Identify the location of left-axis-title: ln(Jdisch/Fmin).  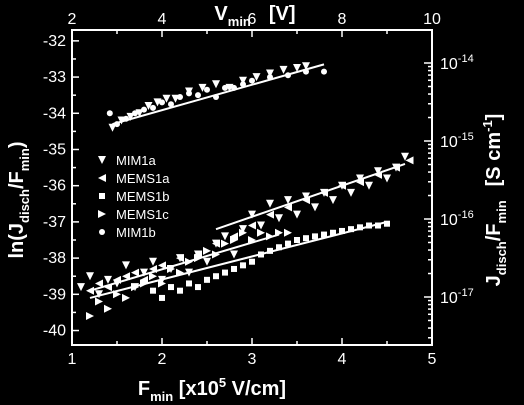
(19, 199).